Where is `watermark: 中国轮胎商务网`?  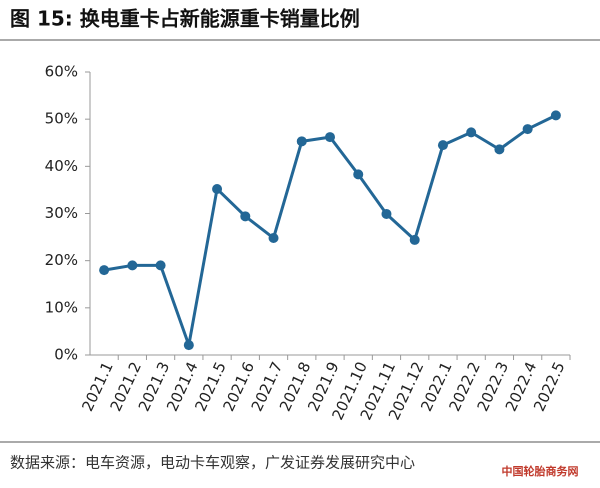 watermark: 中国轮胎商务网 is located at coordinates (540, 471).